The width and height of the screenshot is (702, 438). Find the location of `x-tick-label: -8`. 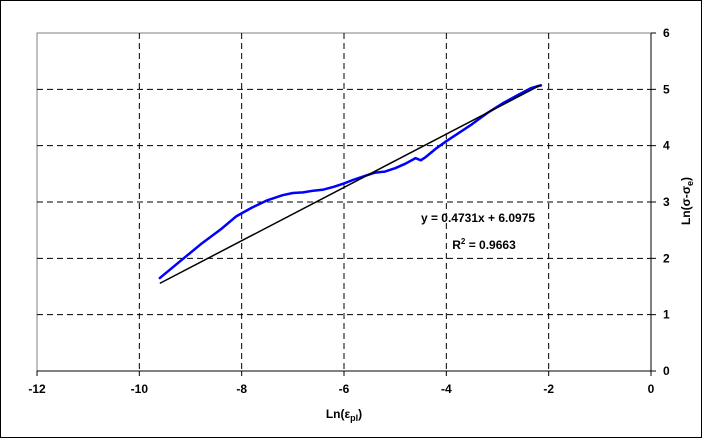

x-tick-label: -8 is located at coordinates (241, 389).